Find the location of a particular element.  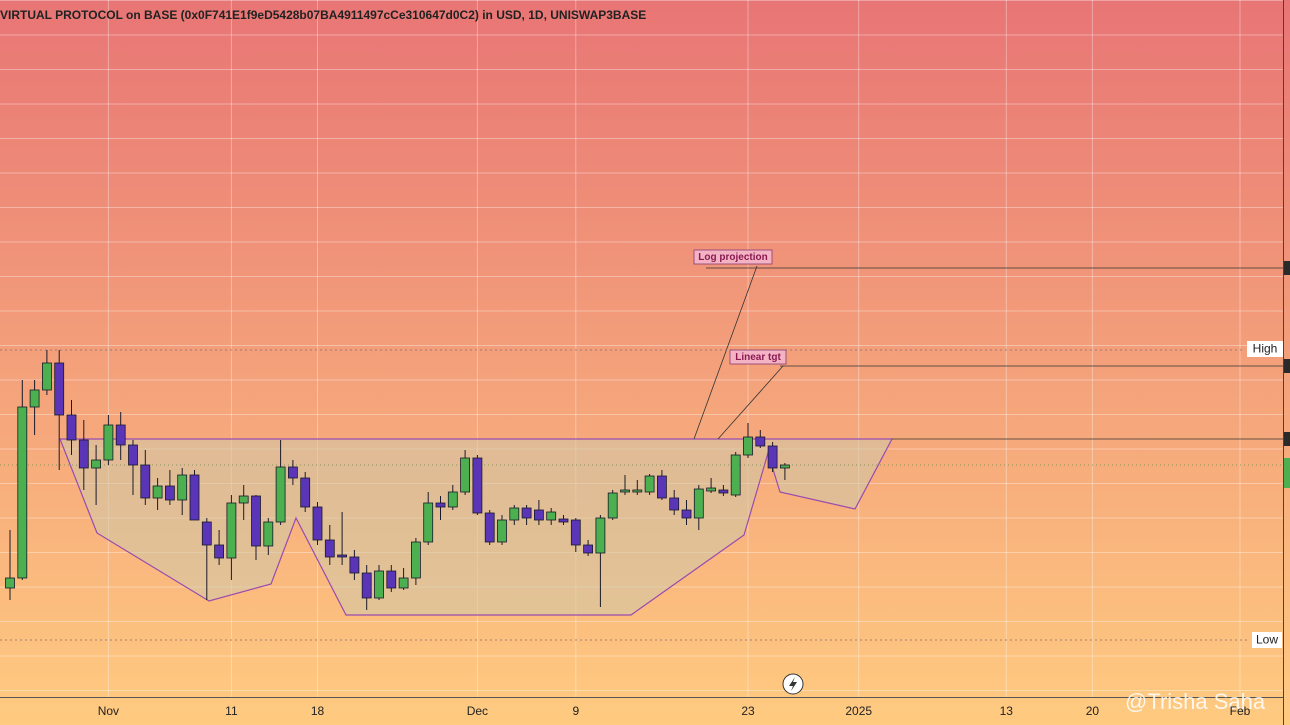

x-tick-label: 13 is located at coordinates (1007, 711).